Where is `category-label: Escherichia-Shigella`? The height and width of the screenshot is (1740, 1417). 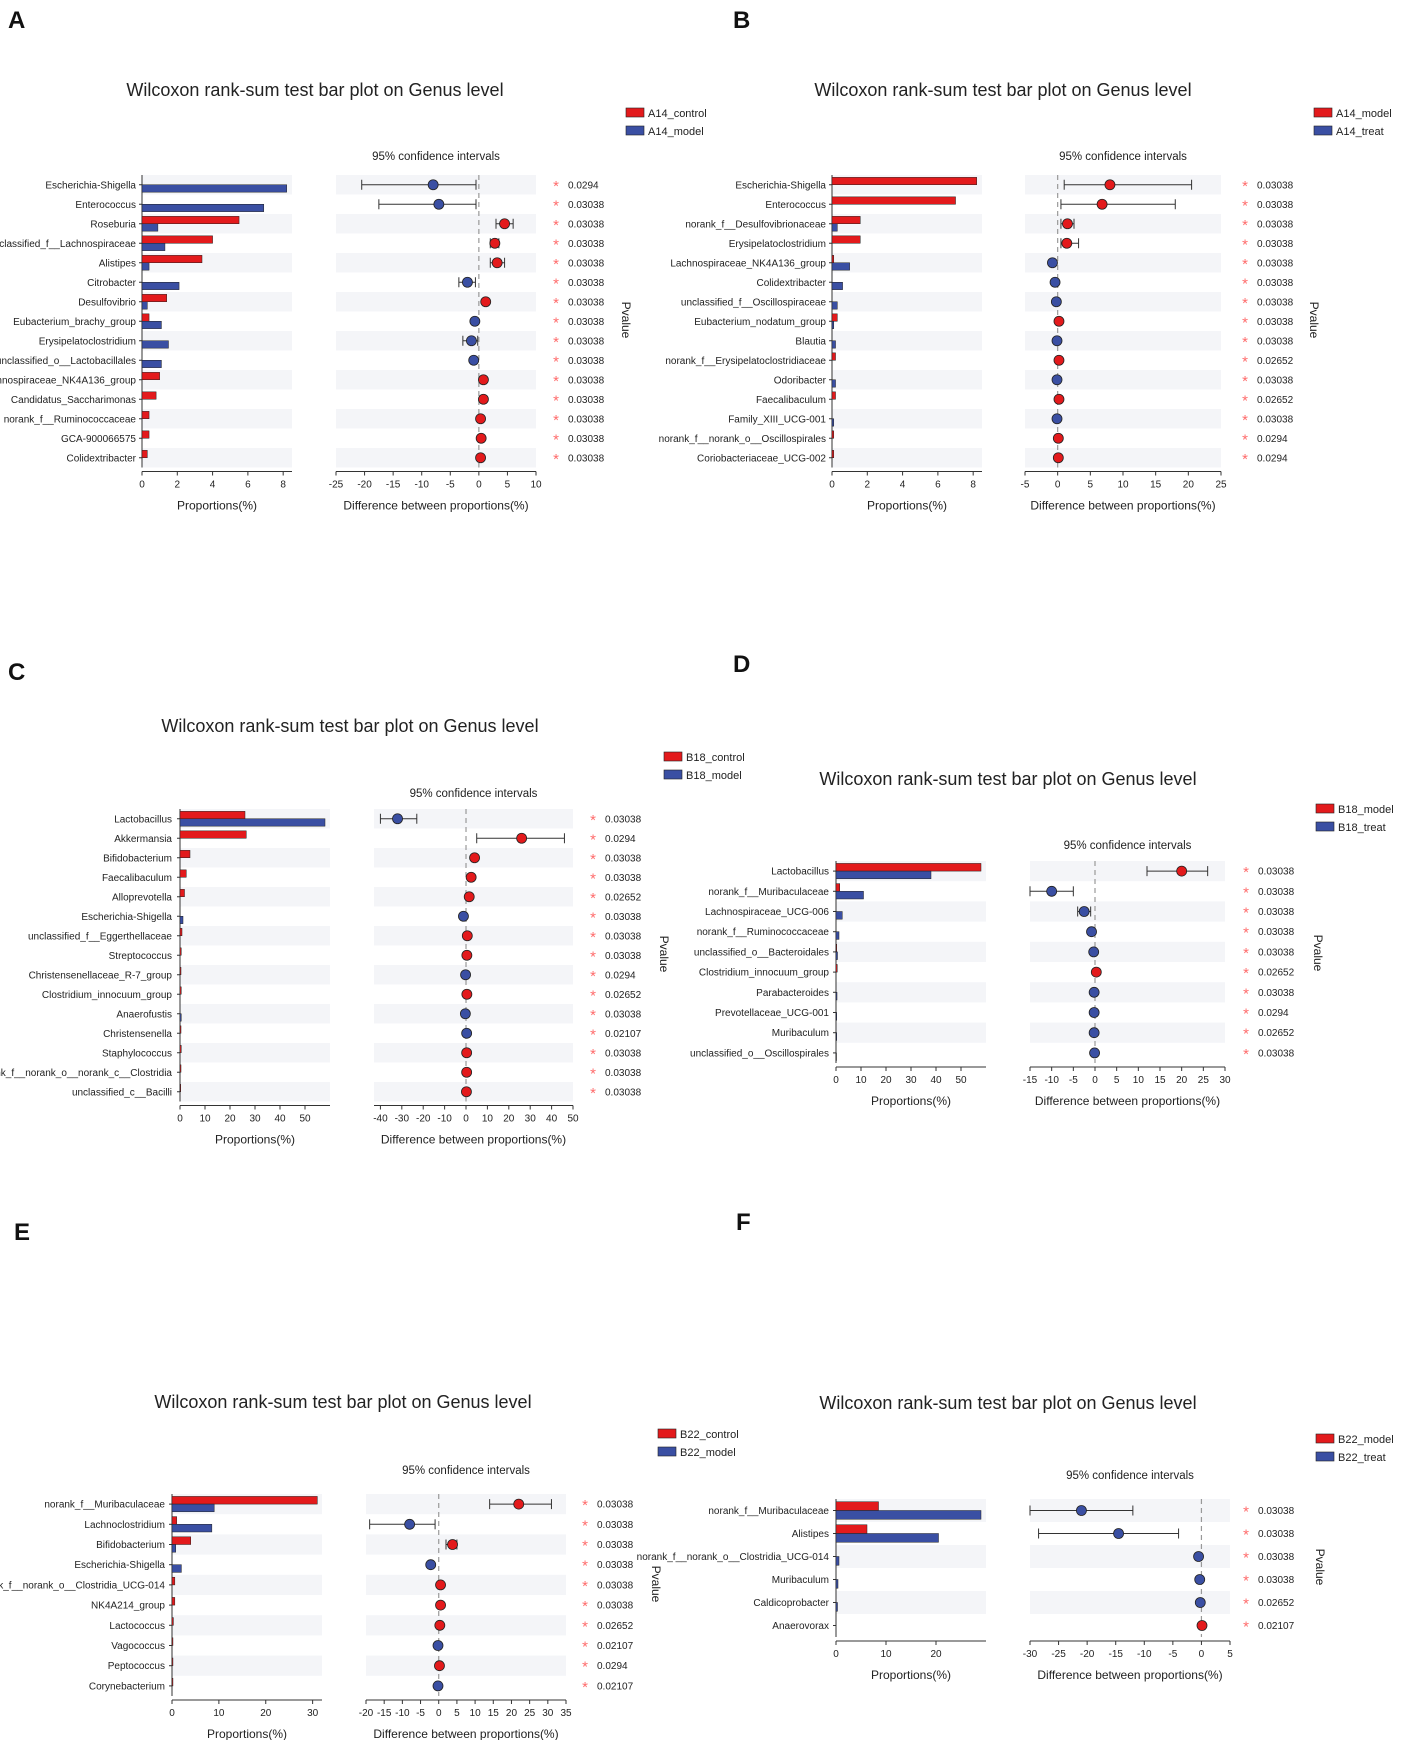 category-label: Escherichia-Shigella is located at coordinates (780, 185).